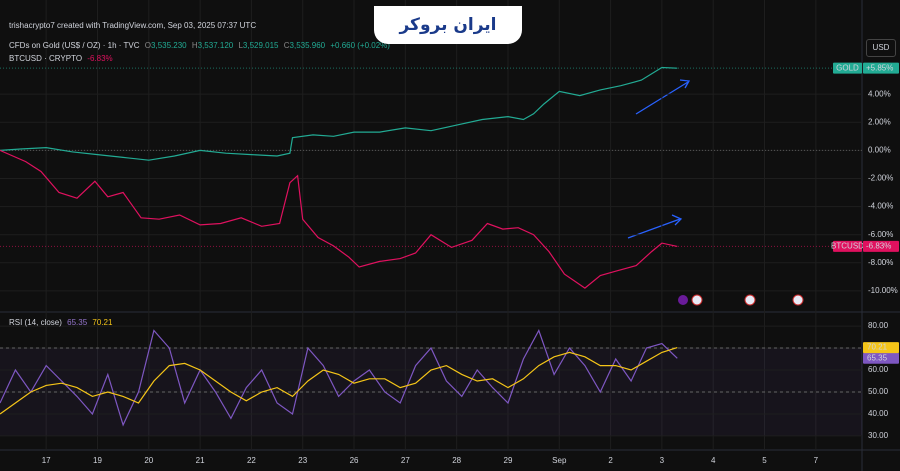  What do you see at coordinates (764, 460) in the screenshot?
I see `x-tick-label: 5` at bounding box center [764, 460].